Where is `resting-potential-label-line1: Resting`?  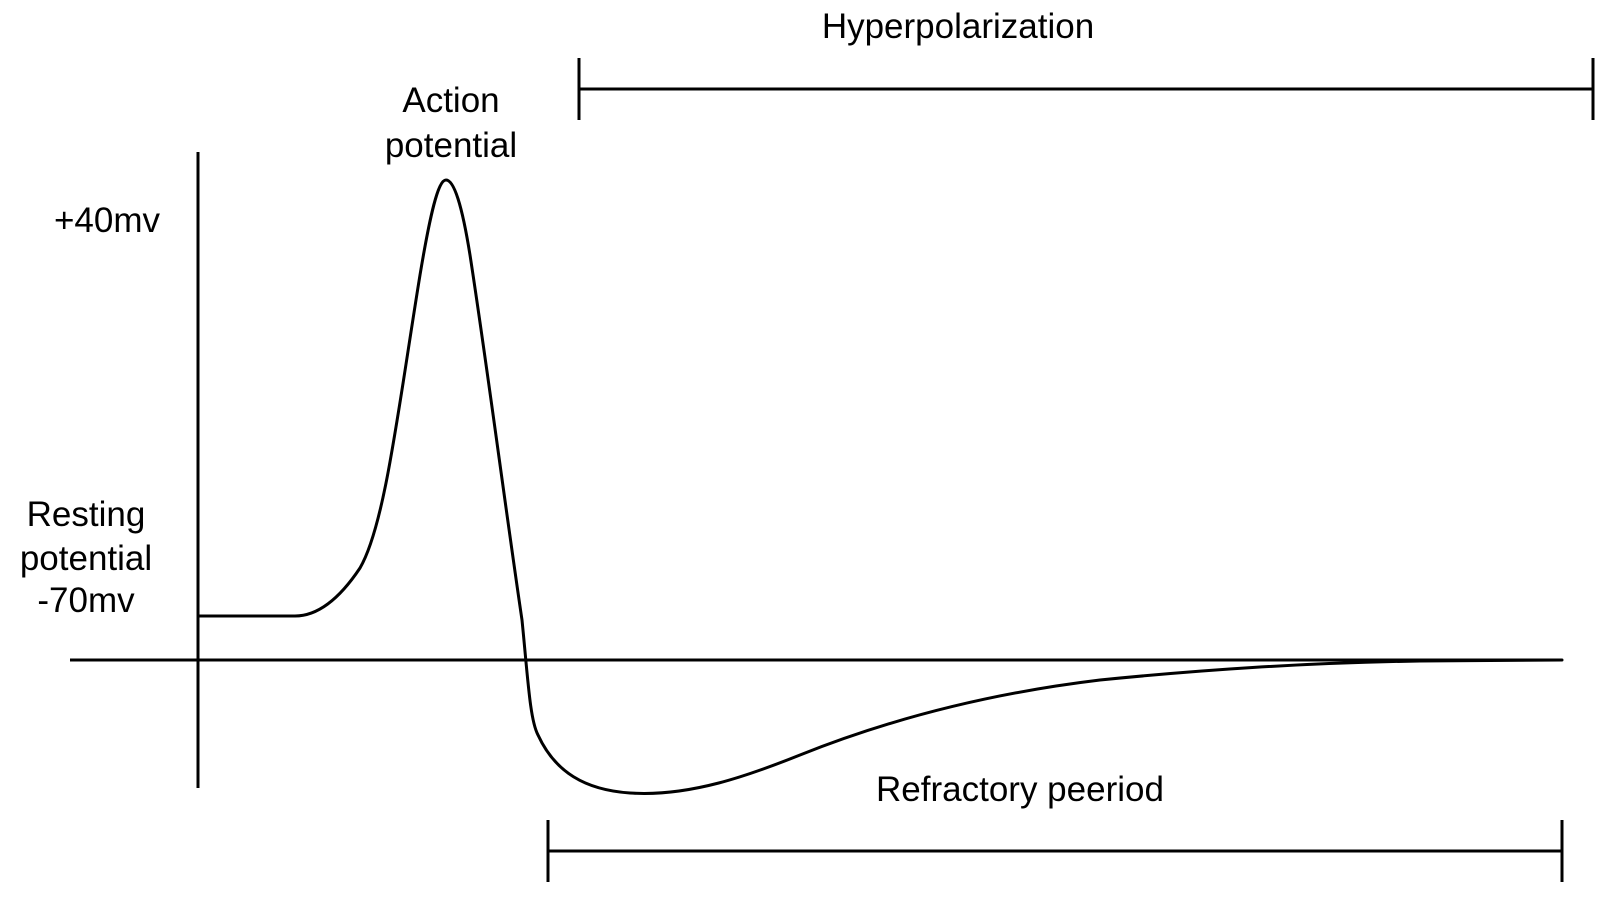 resting-potential-label-line1: Resting is located at coordinates (86, 514).